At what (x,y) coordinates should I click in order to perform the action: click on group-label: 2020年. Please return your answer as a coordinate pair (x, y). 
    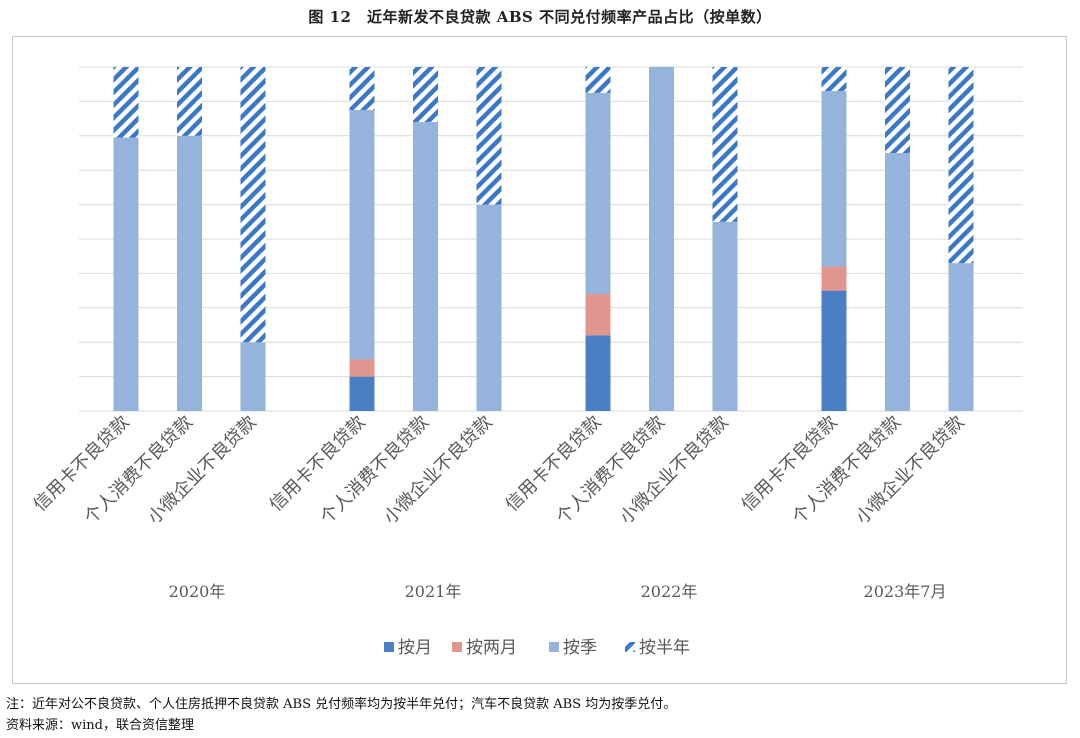
    Looking at the image, I should click on (197, 591).